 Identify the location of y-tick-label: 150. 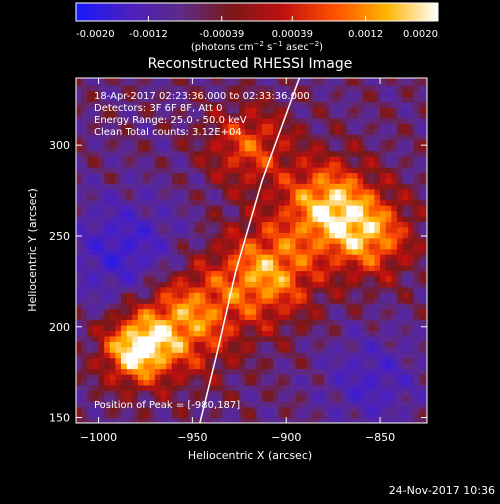
(59, 418).